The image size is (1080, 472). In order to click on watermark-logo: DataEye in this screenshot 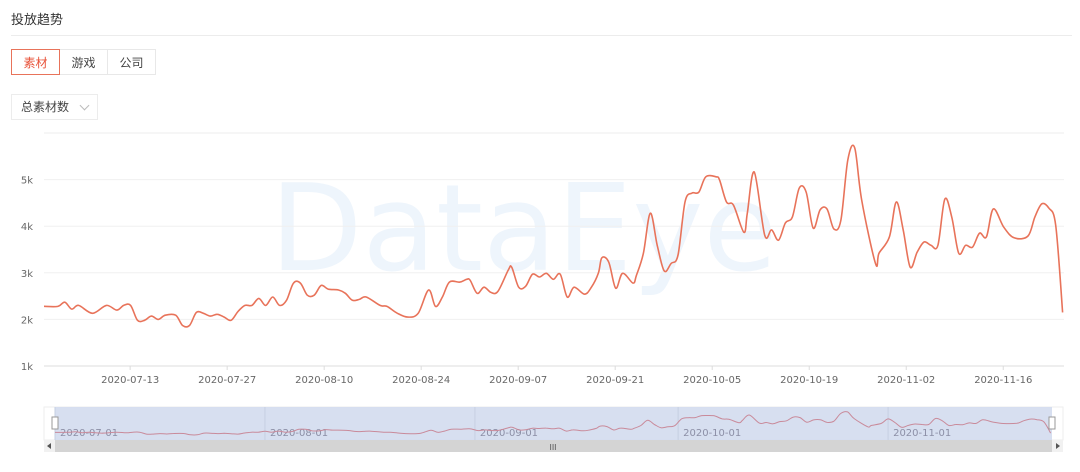, I will do `click(523, 229)`.